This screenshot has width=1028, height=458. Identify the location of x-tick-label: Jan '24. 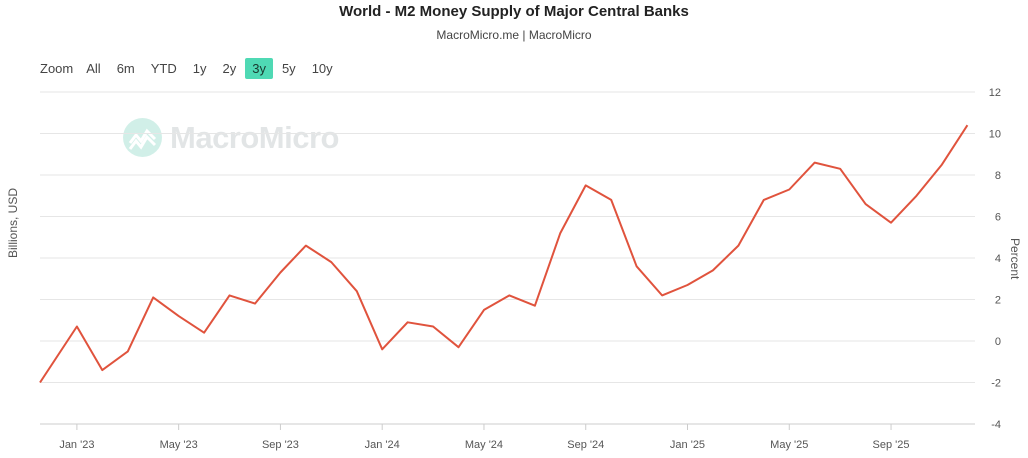
(382, 445).